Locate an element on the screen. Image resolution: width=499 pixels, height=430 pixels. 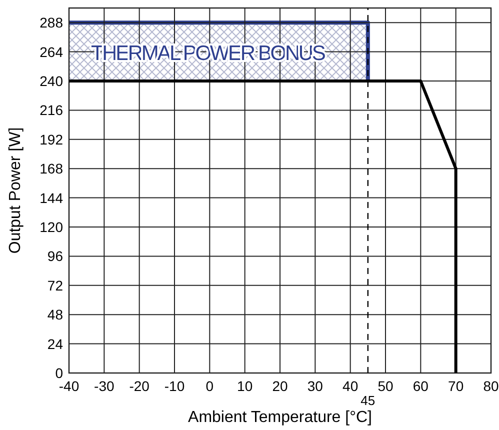
x-tick-label: -20 is located at coordinates (139, 386).